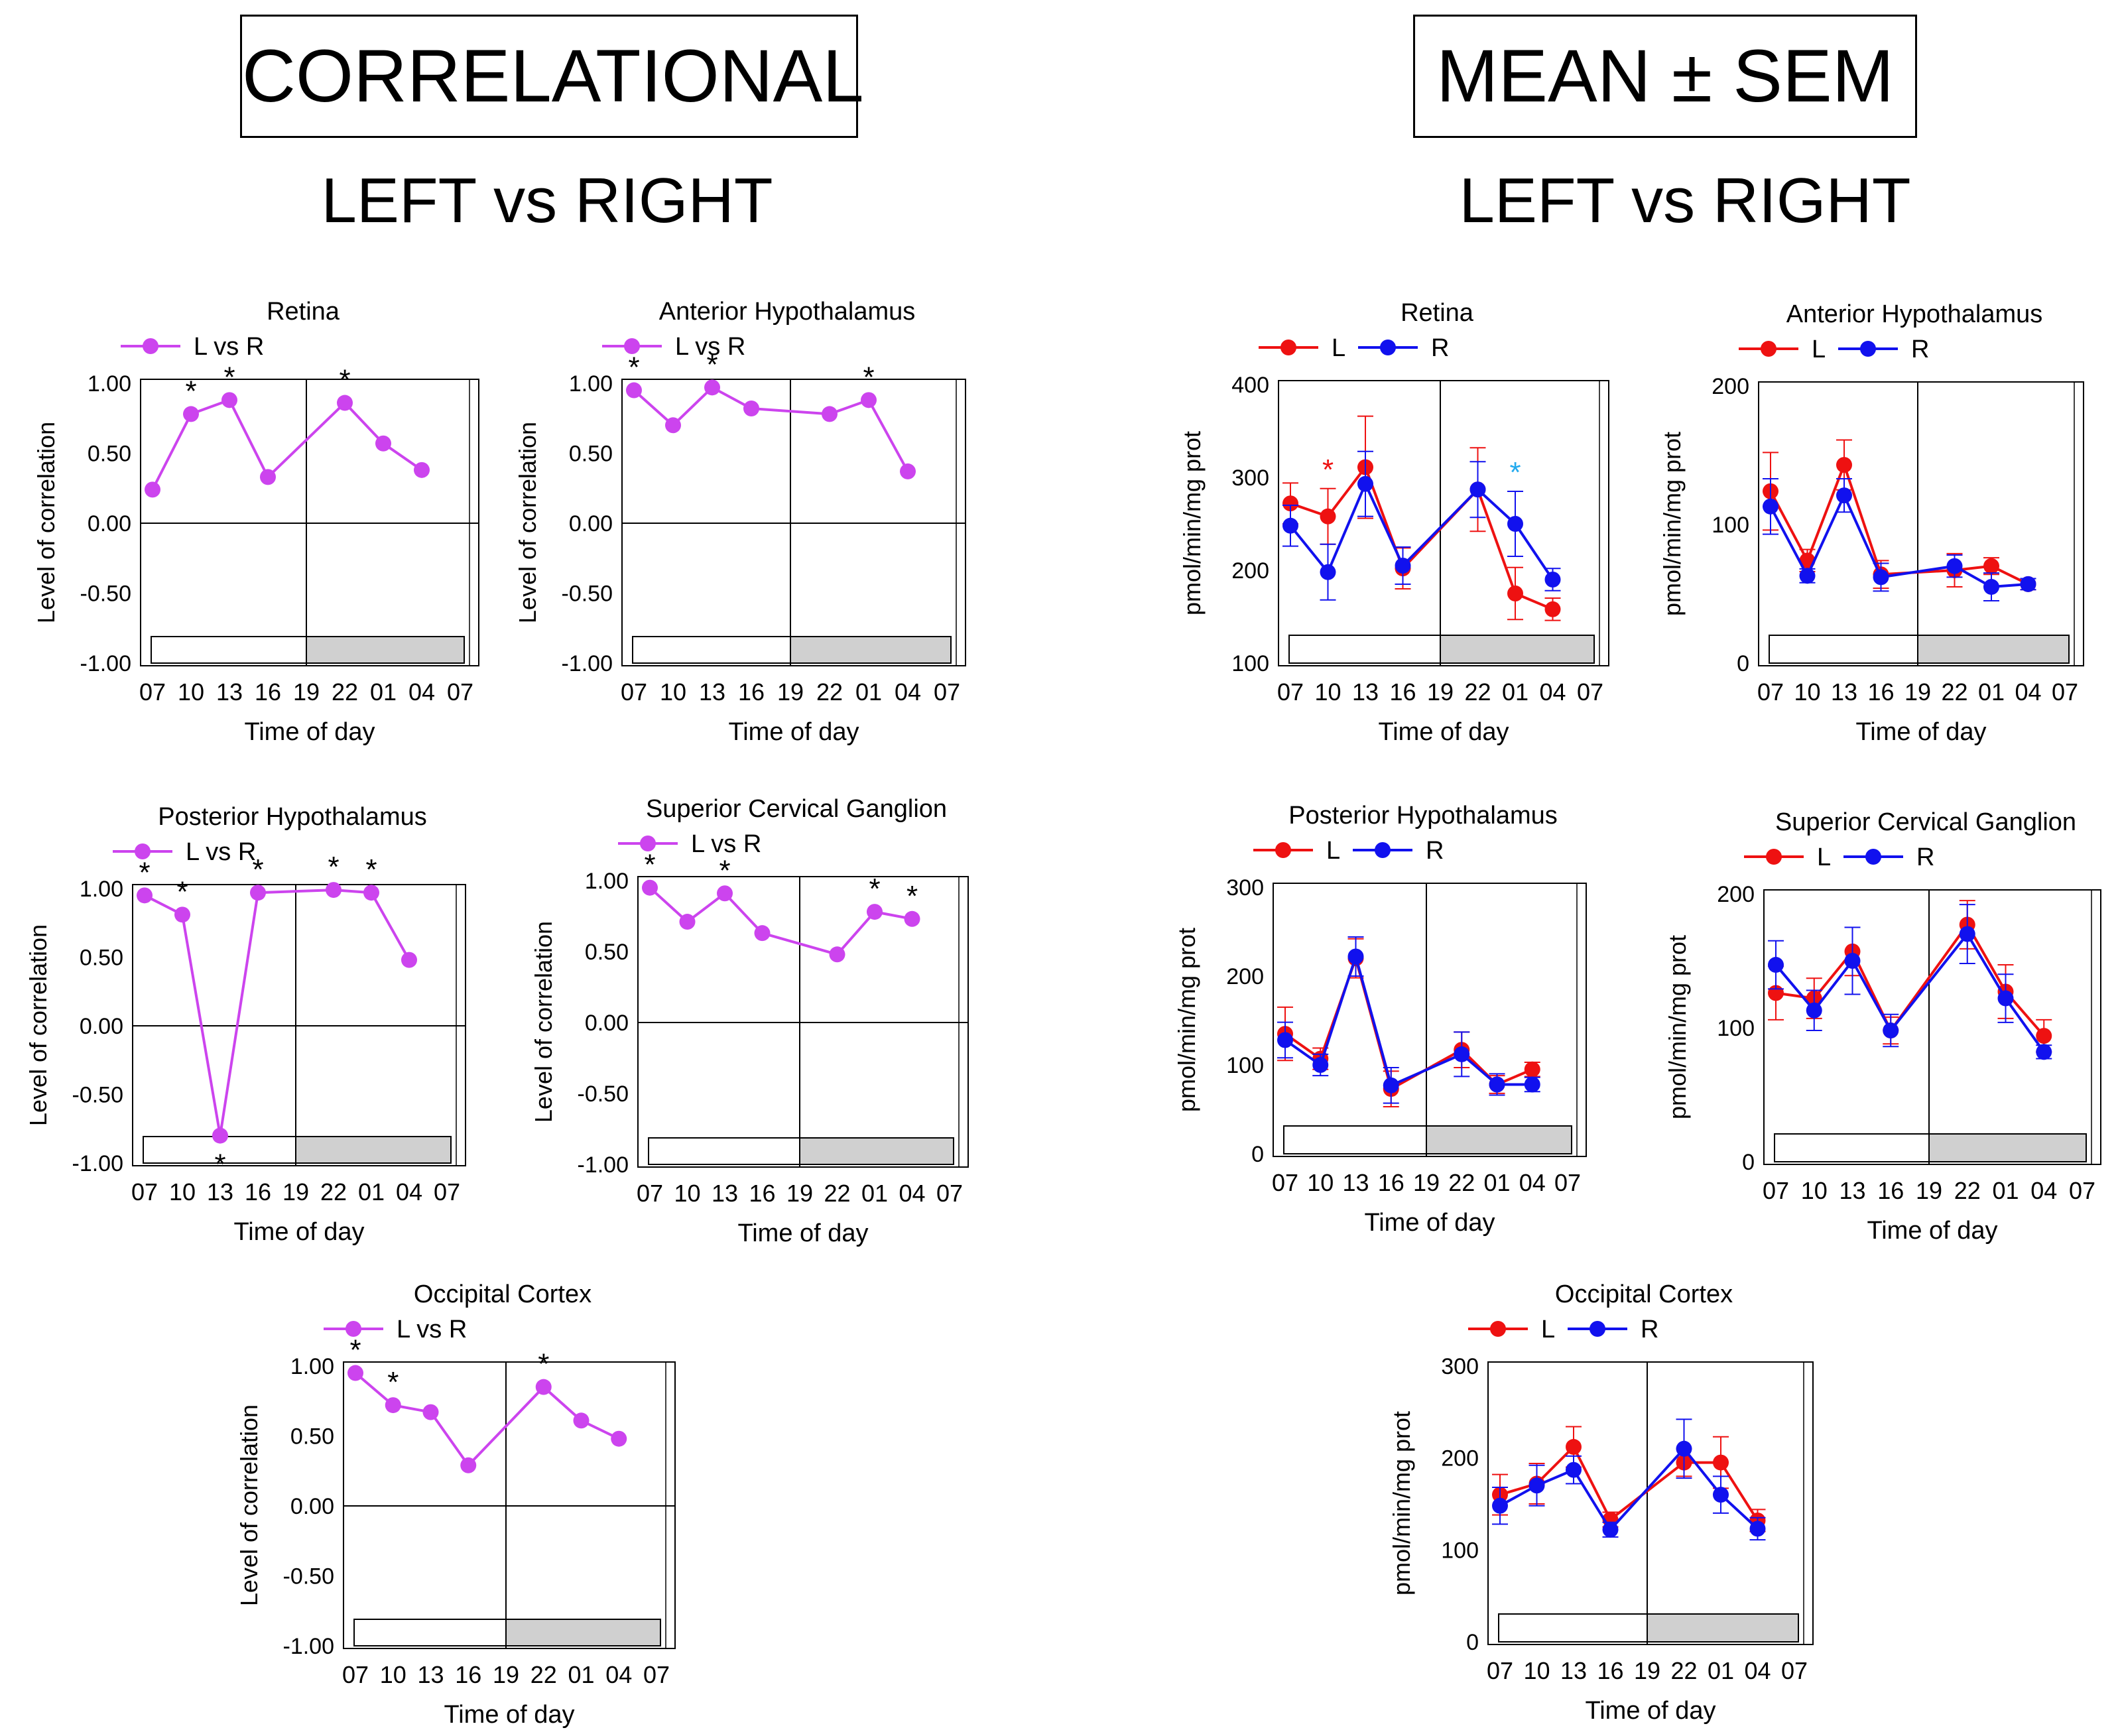  What do you see at coordinates (1743, 663) in the screenshot?
I see `y-tick-label: 0` at bounding box center [1743, 663].